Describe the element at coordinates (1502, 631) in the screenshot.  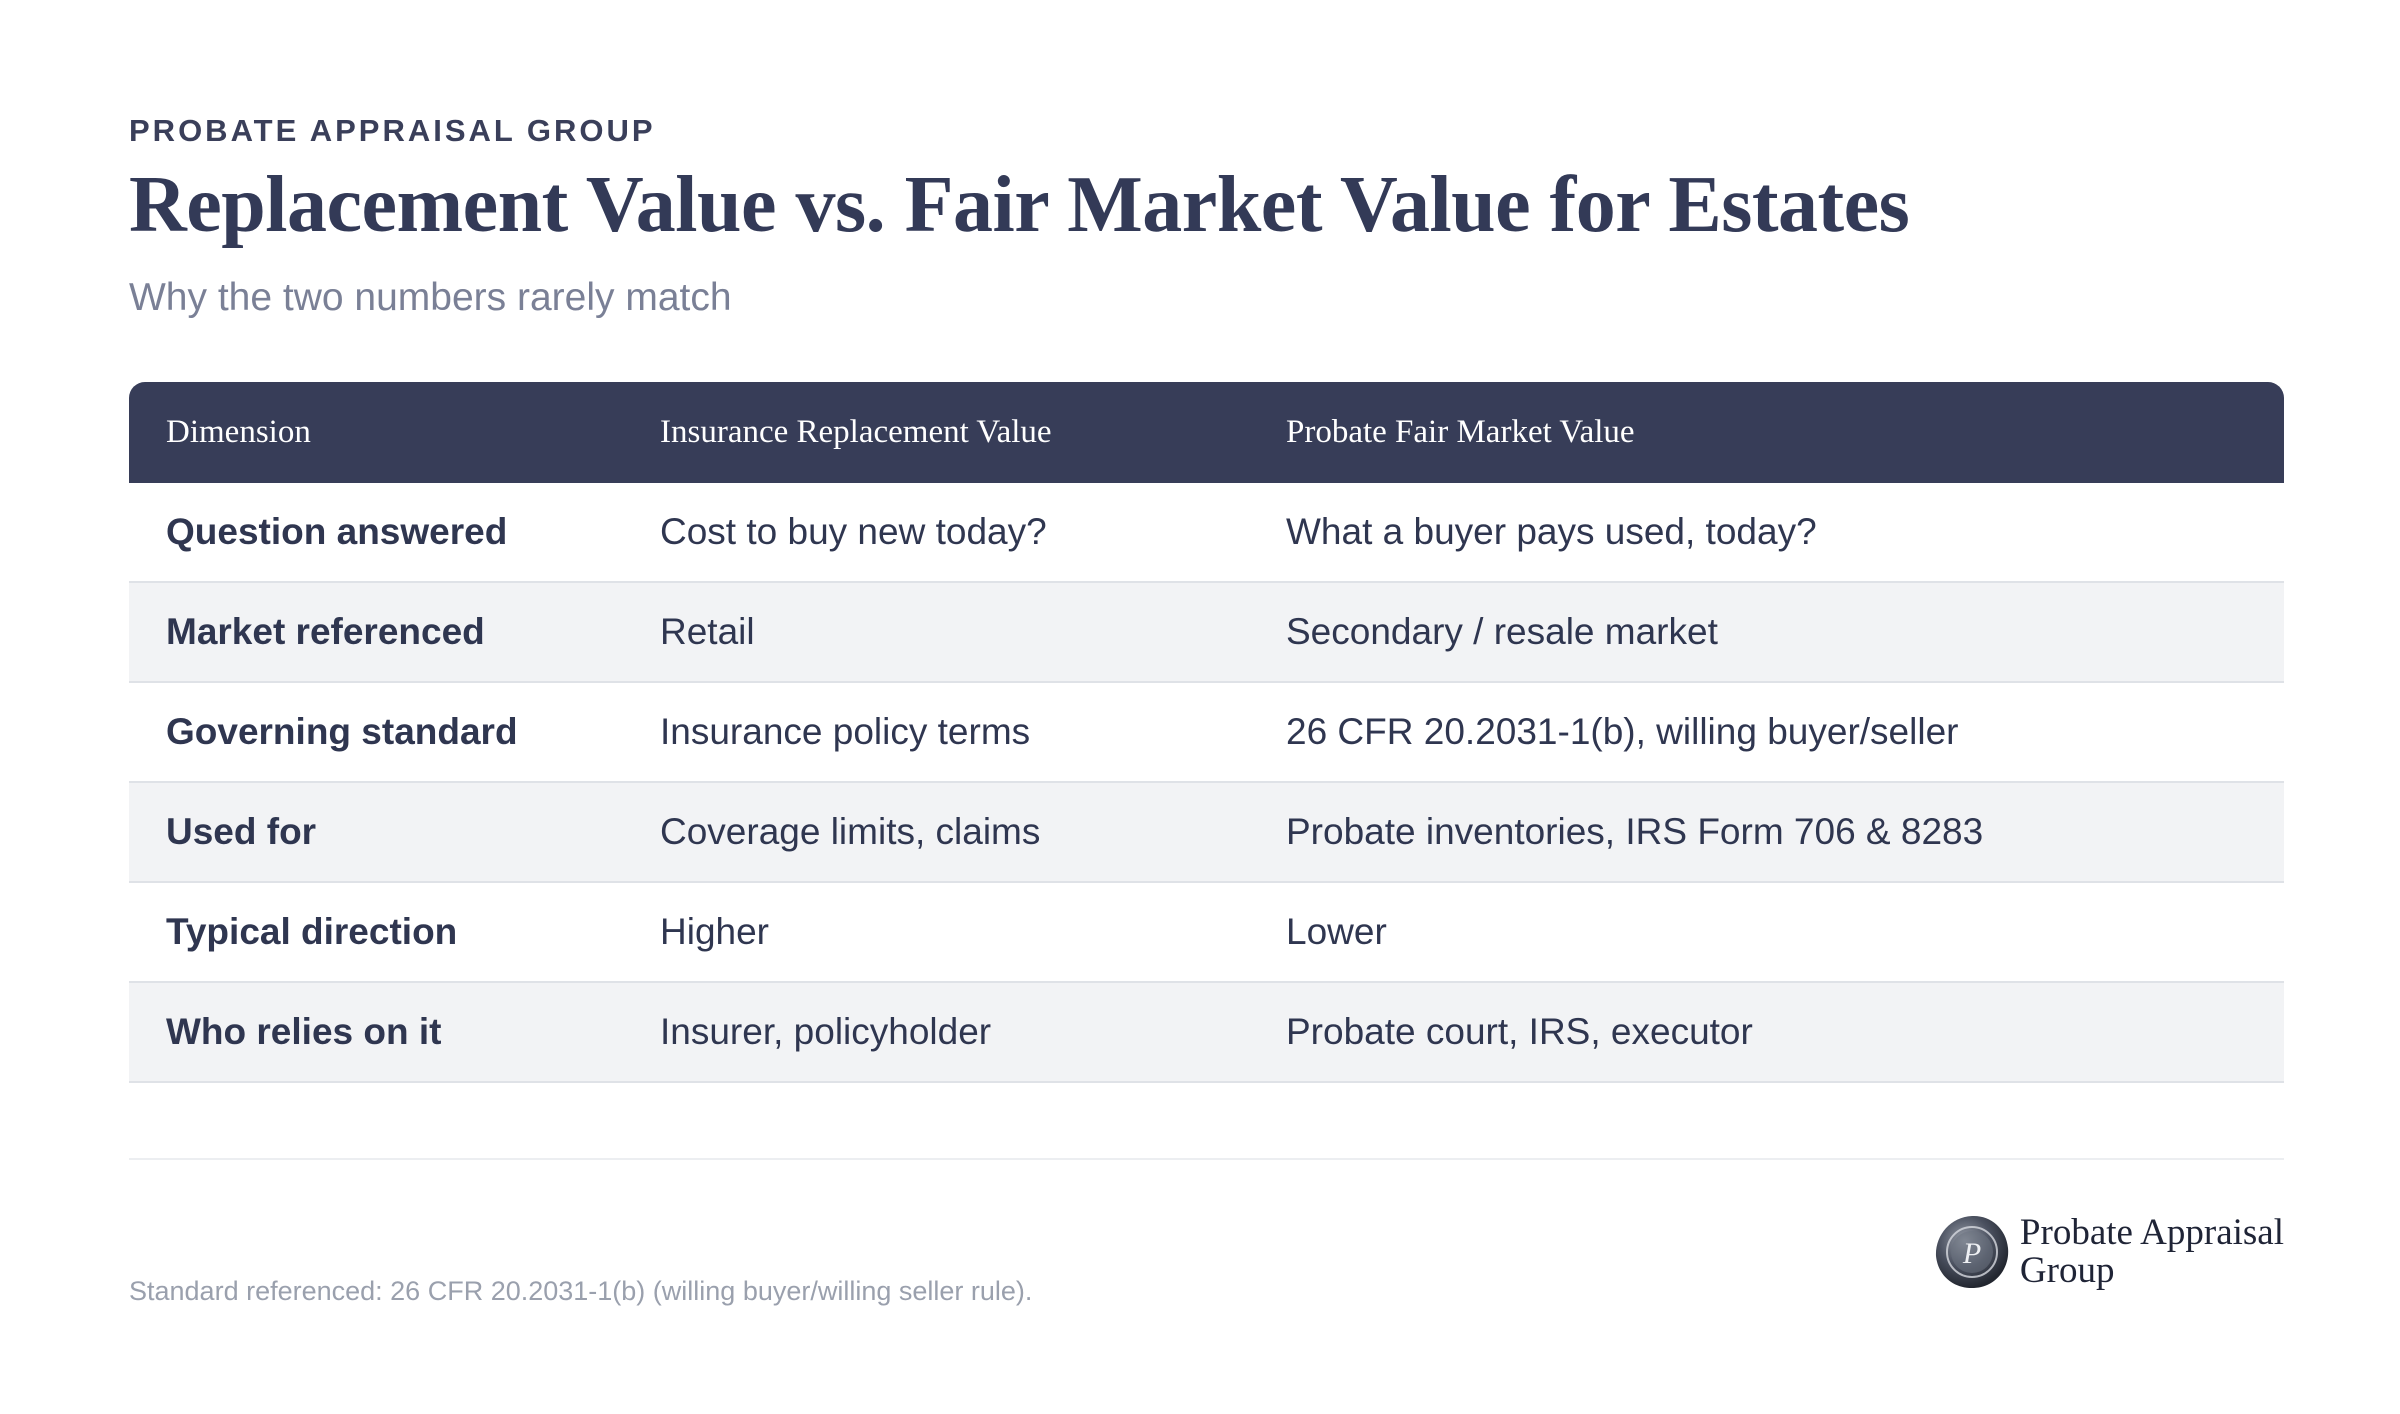
I see `cell-fmv: Secondary / resale market` at that location.